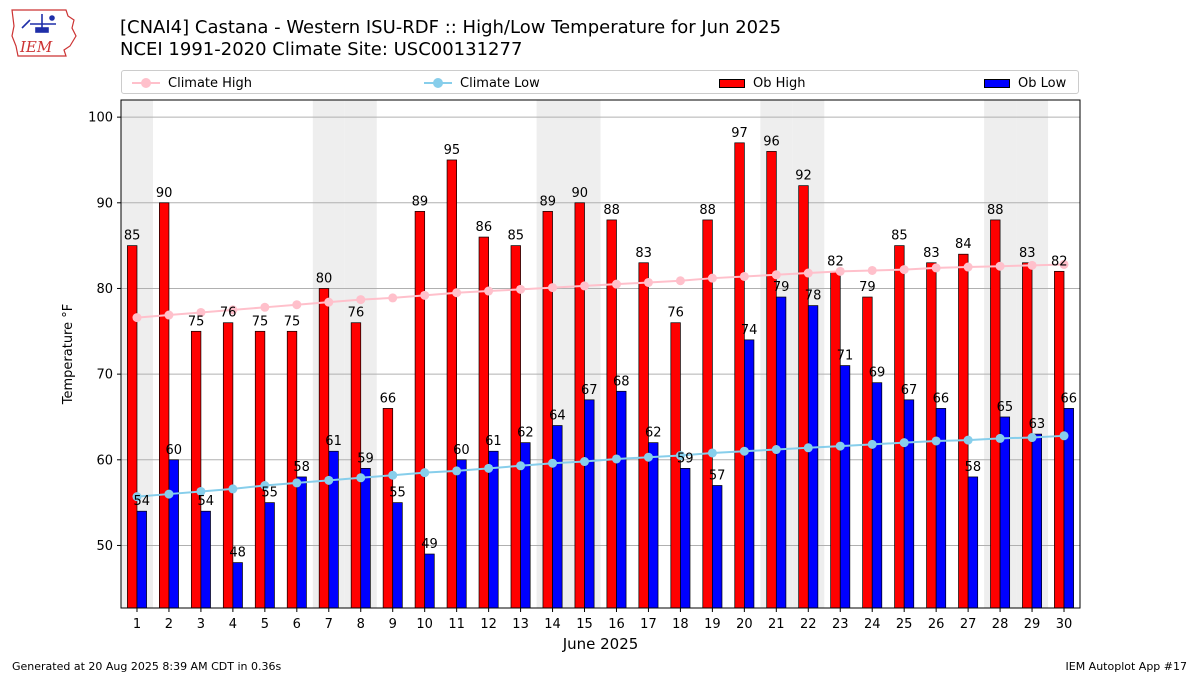  What do you see at coordinates (397, 493) in the screenshot?
I see `ob-low-data-label: 55` at bounding box center [397, 493].